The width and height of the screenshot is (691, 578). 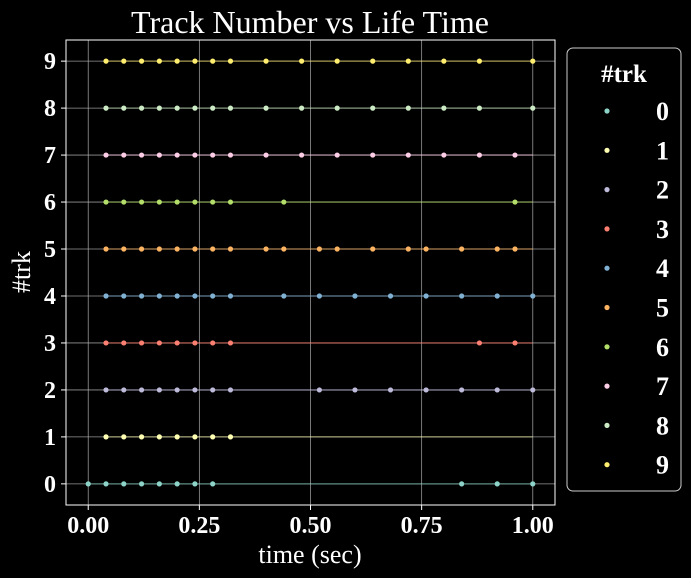 I want to click on legend-label: 2, so click(x=662, y=190).